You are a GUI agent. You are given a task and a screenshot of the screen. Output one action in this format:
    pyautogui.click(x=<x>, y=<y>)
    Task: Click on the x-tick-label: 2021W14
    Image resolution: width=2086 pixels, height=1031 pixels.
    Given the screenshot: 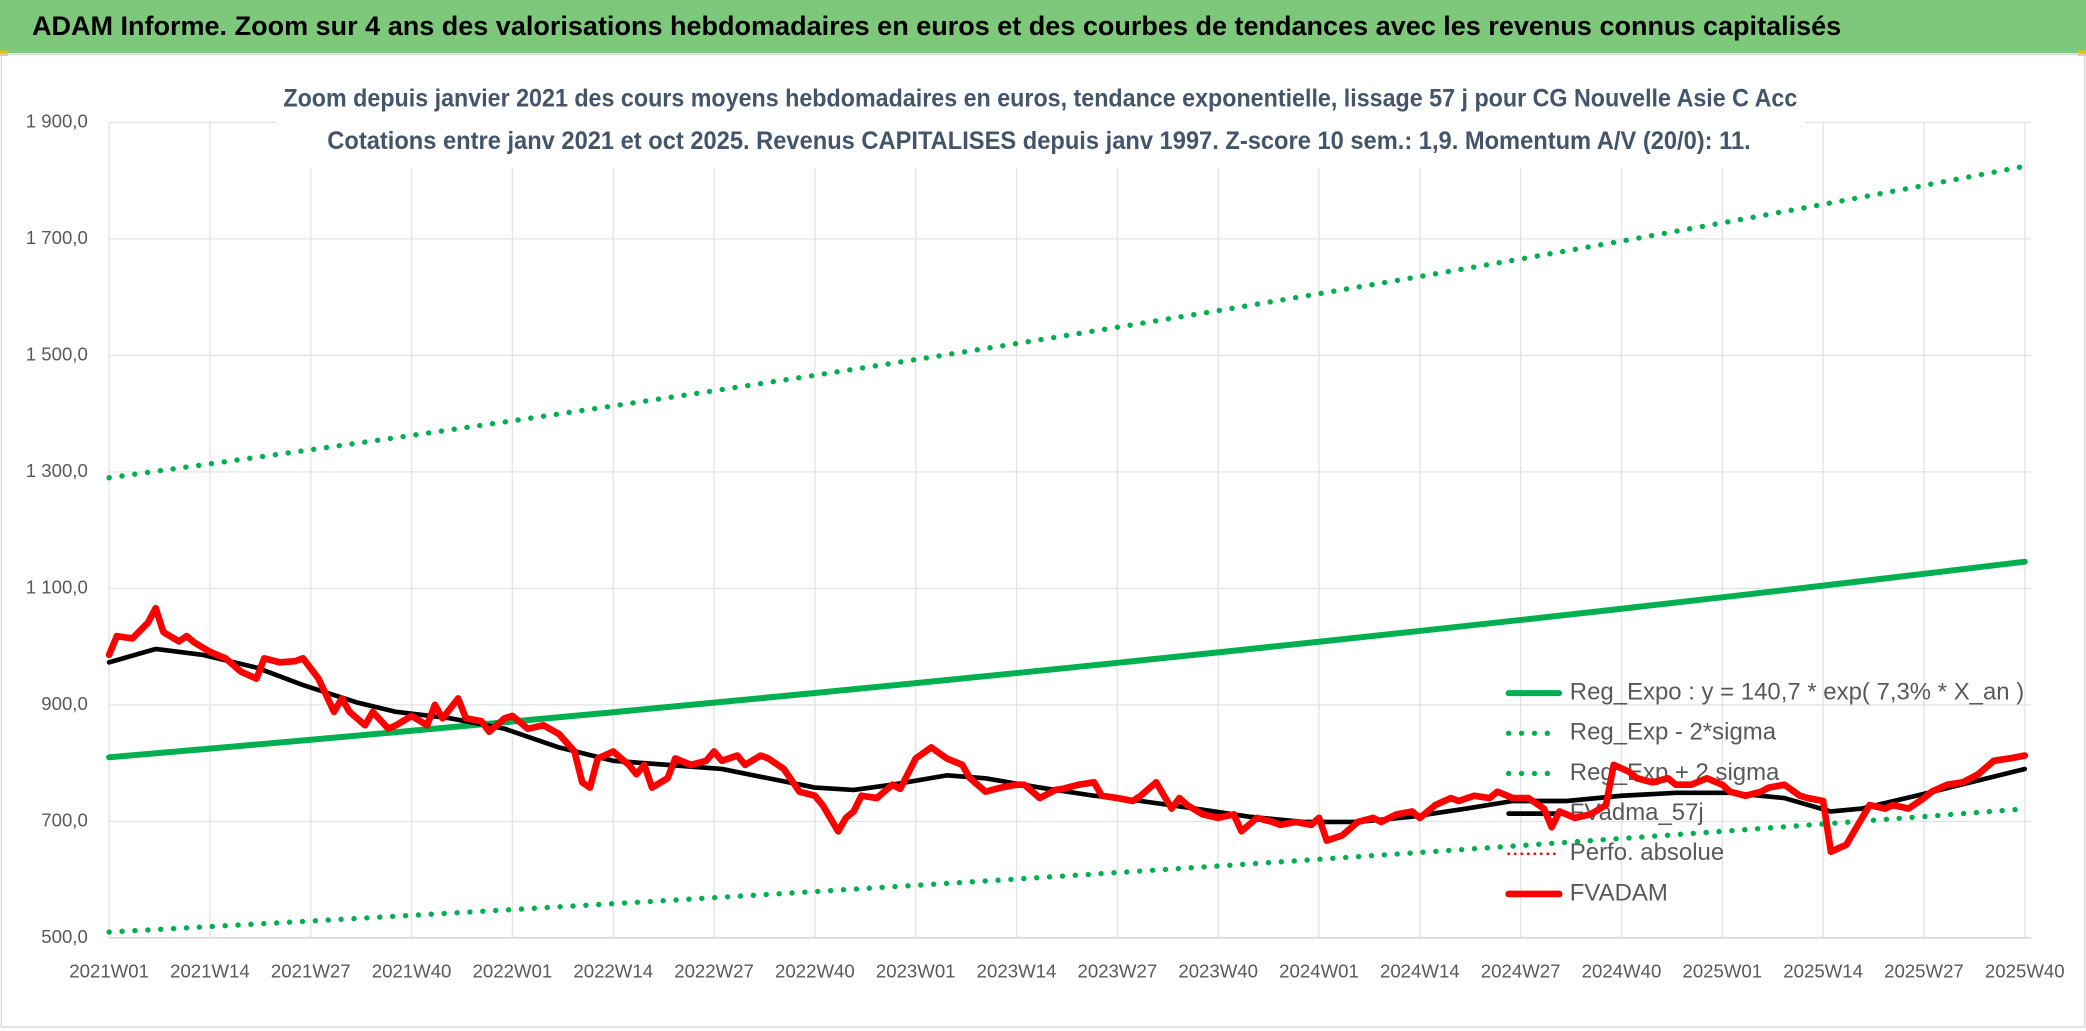 What is the action you would take?
    pyautogui.click(x=210, y=970)
    